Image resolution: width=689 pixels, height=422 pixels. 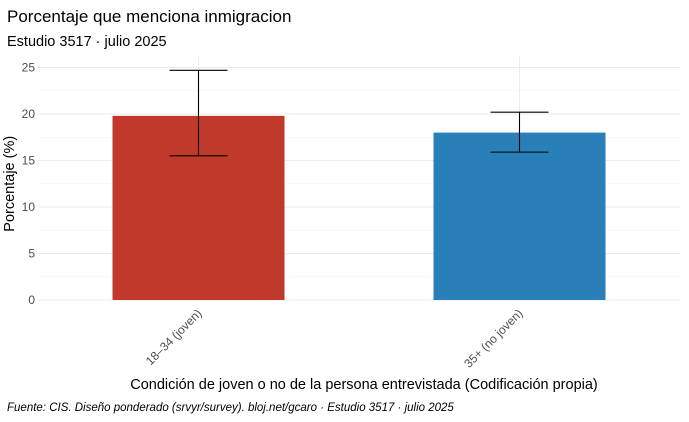 What do you see at coordinates (519, 216) in the screenshot?
I see `bar` at bounding box center [519, 216].